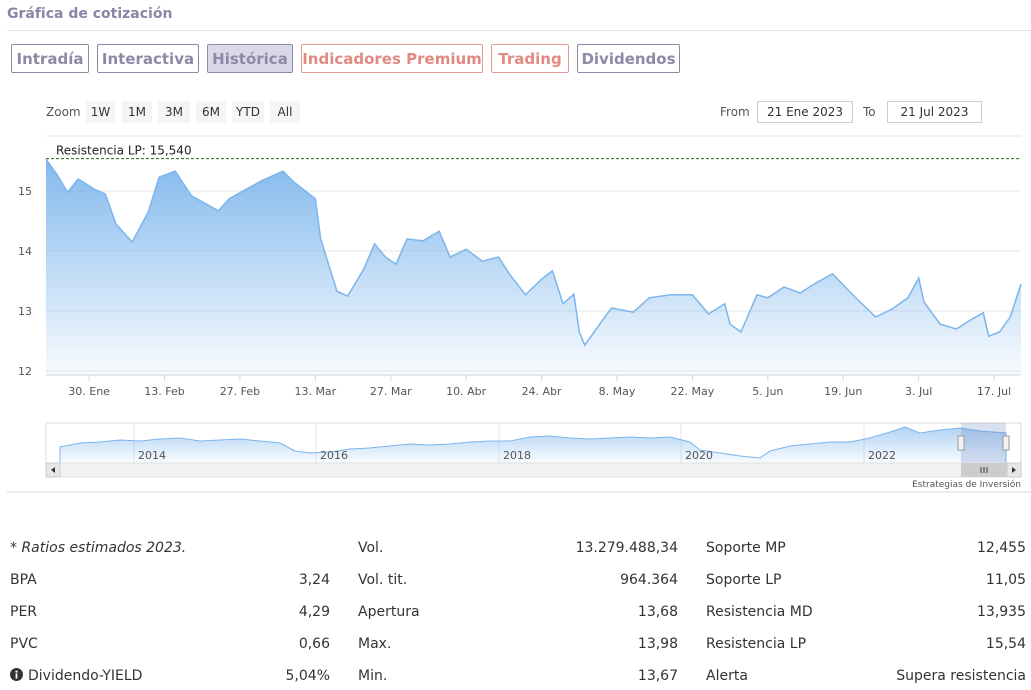  Describe the element at coordinates (1001, 548) in the screenshot. I see `ratio-value: 12,455` at that location.